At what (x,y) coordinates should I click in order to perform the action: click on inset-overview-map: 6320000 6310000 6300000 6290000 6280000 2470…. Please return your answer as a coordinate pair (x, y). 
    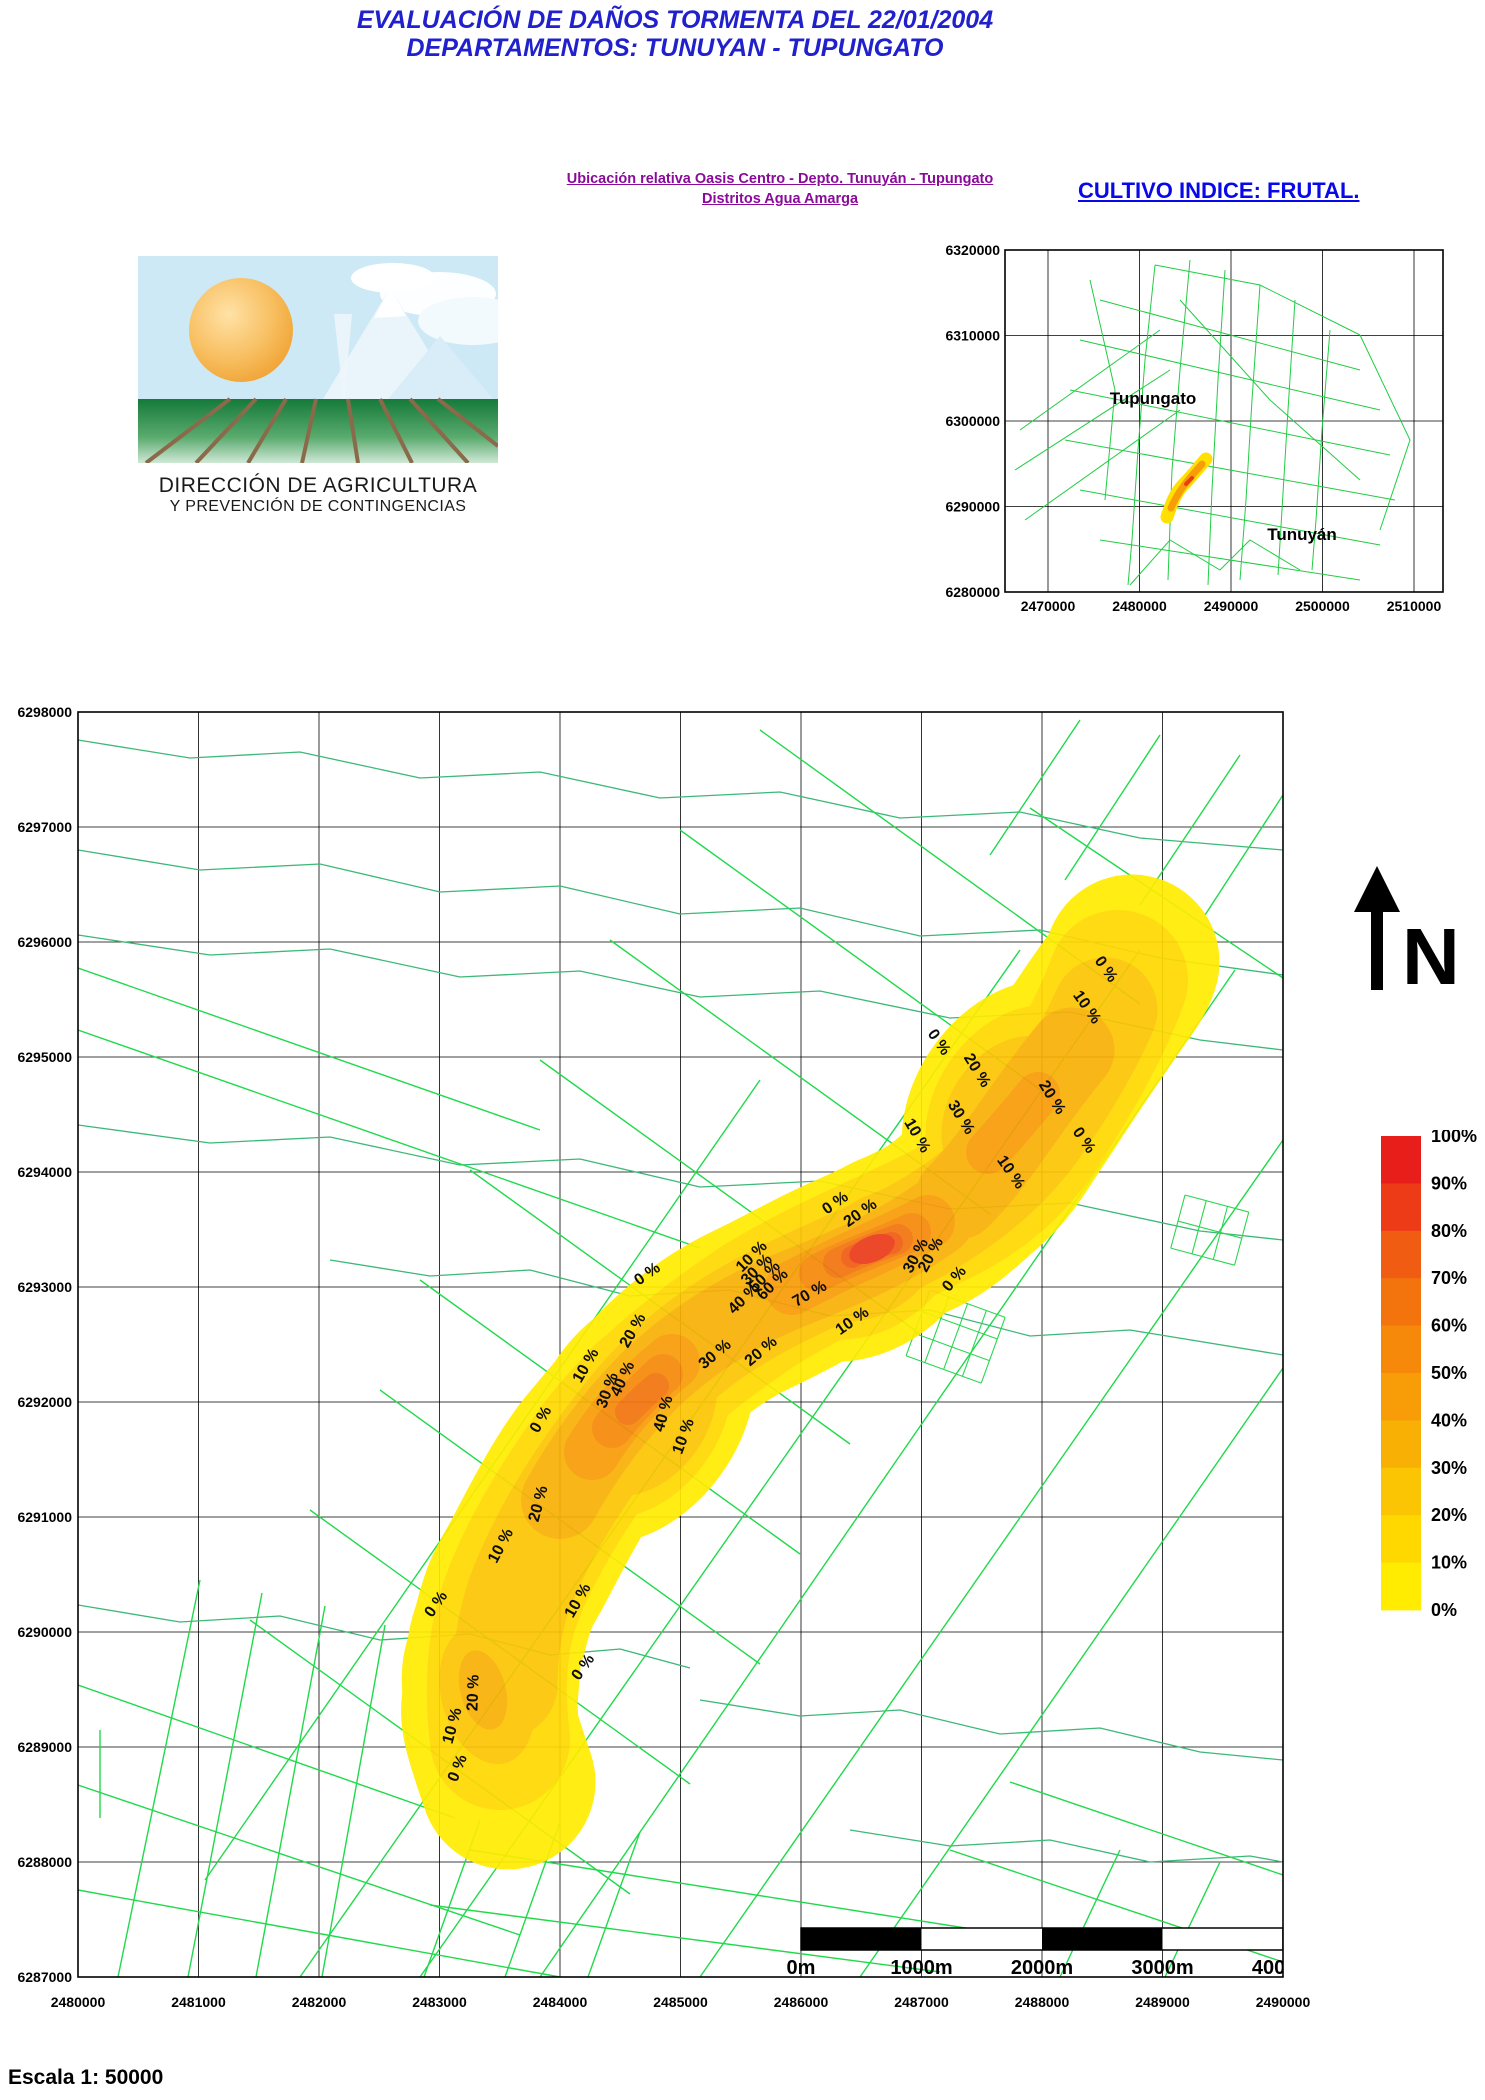
    Looking at the image, I should click on (1194, 428).